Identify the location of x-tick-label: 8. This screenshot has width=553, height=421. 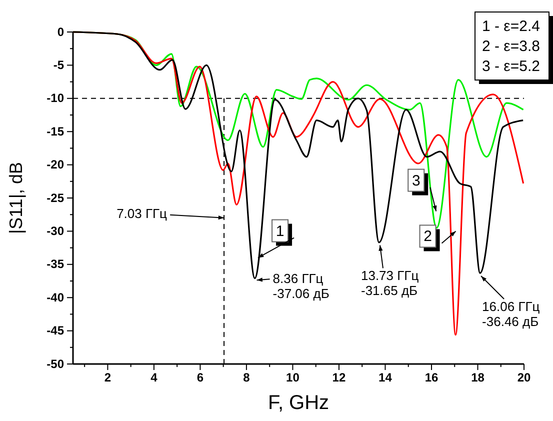
(246, 377).